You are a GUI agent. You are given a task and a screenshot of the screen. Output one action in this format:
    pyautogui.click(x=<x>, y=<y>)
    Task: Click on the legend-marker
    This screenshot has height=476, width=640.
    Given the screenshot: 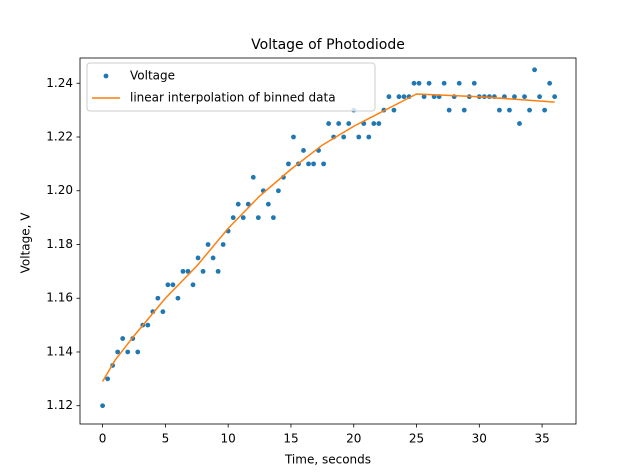 What is the action you would take?
    pyautogui.click(x=106, y=76)
    